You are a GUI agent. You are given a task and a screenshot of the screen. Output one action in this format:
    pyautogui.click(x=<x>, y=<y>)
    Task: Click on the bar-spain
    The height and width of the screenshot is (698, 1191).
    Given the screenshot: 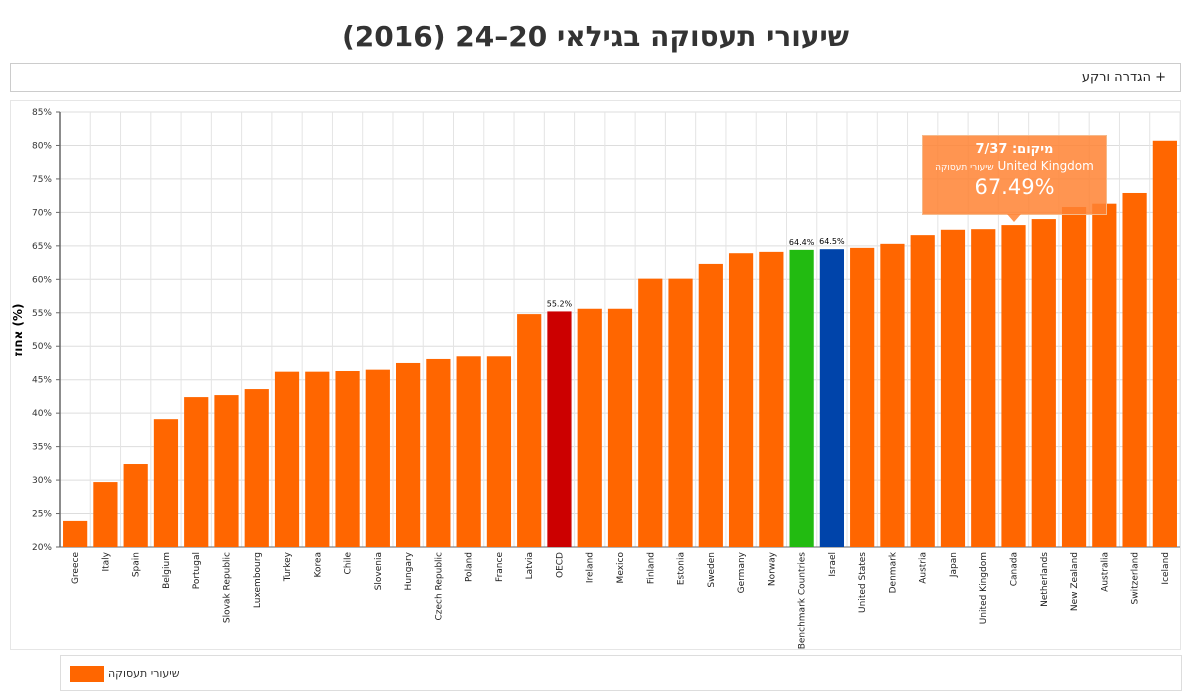 What is the action you would take?
    pyautogui.click(x=135, y=505)
    